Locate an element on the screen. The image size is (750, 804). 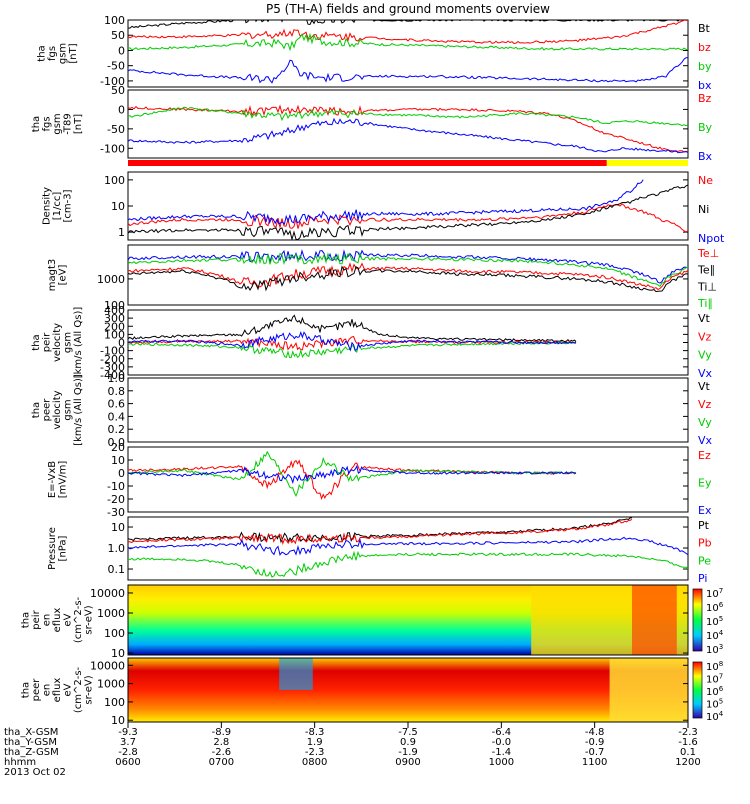
y-axis-label-line: [1/cc] is located at coordinates (57, 206).